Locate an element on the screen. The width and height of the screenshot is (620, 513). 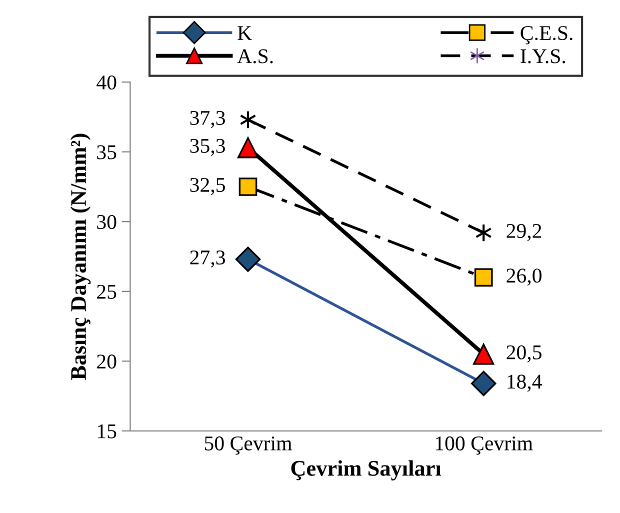
data-label: 35,3 is located at coordinates (207, 147).